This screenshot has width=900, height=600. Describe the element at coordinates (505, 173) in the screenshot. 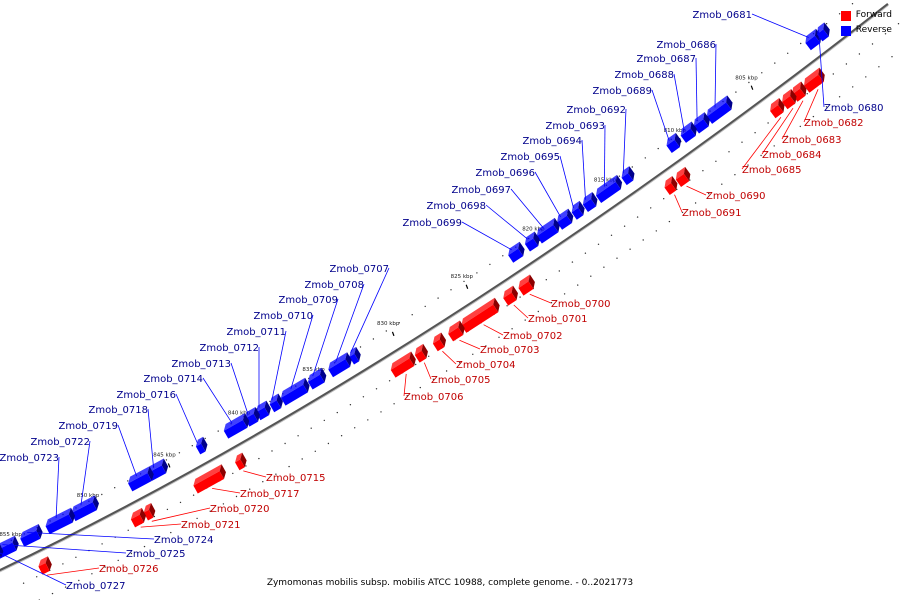

I see `gene-label: Zmob_0696` at that location.